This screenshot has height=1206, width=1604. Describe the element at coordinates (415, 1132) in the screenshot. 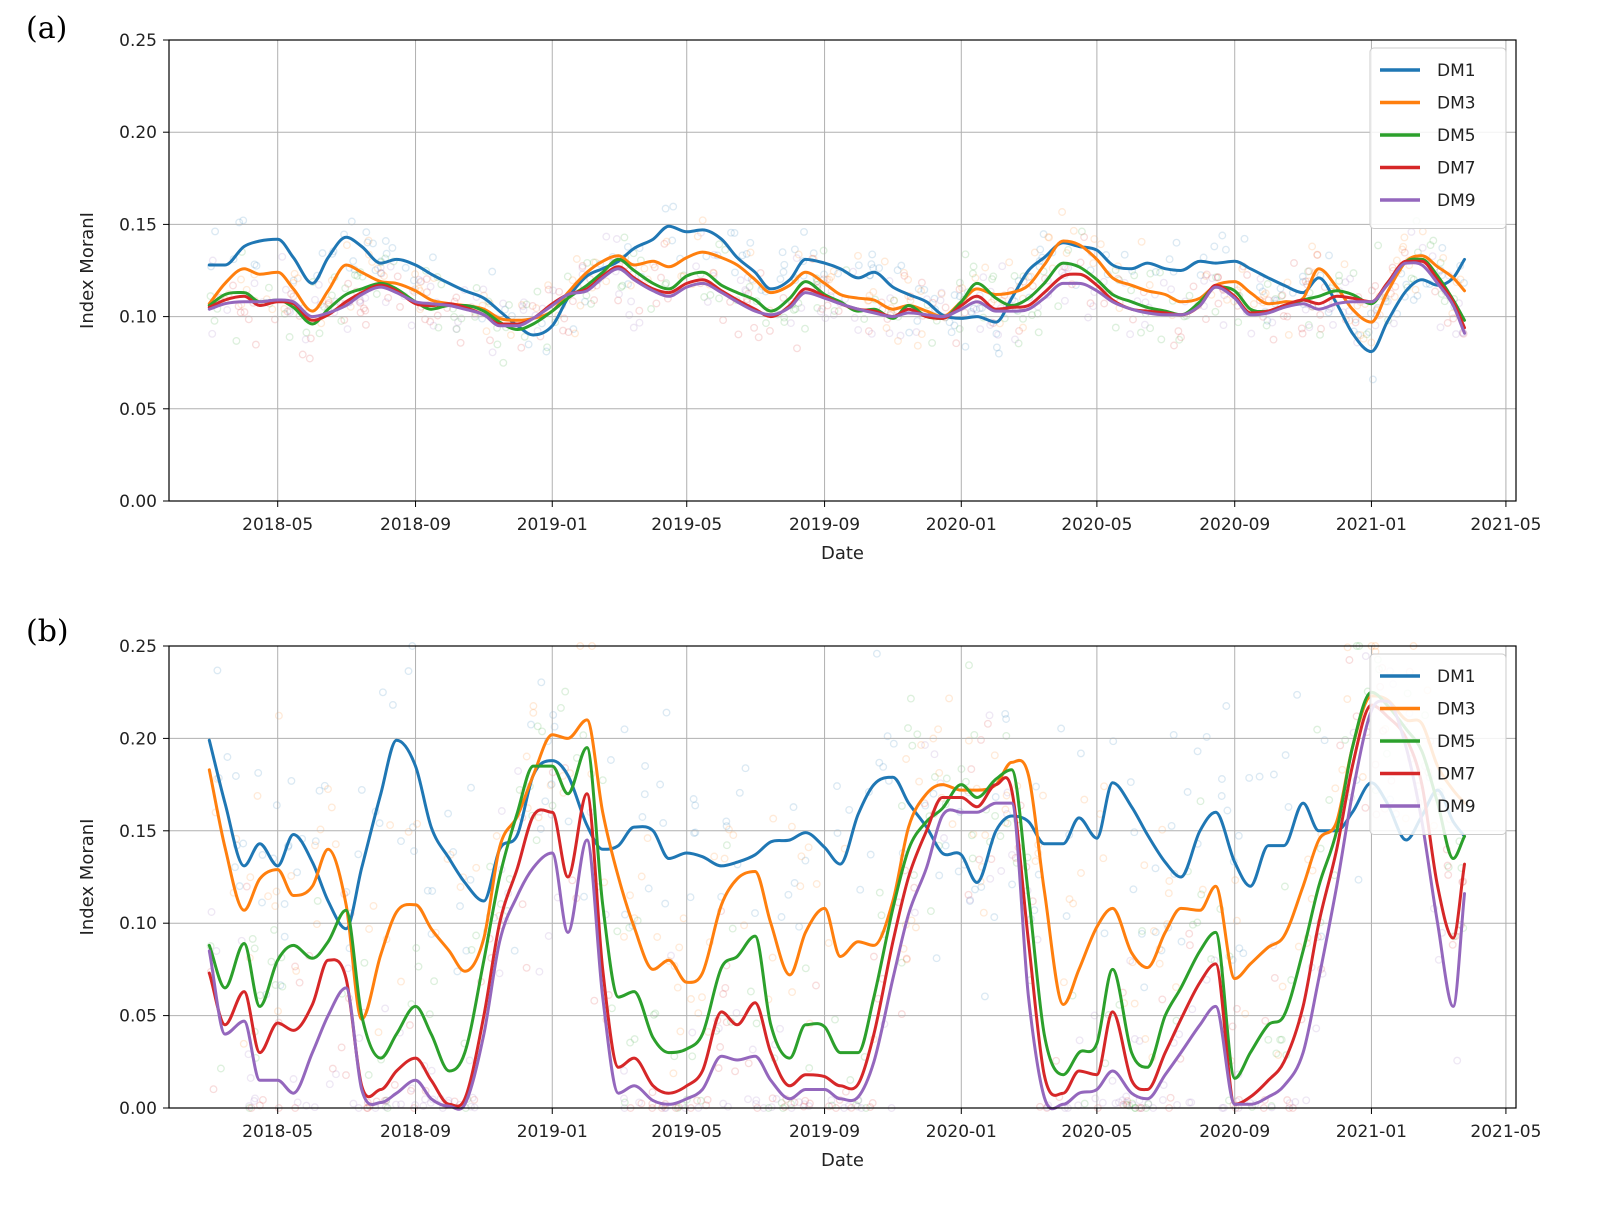

I see `x-tick-label: 2018-09` at that location.